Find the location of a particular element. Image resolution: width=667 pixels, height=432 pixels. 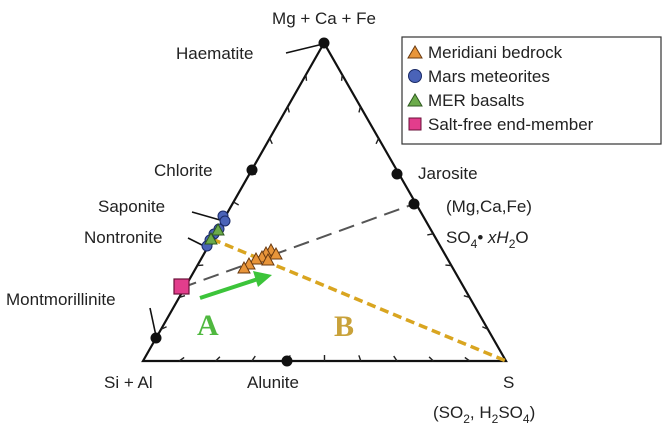

saponite-leader is located at coordinates (206, 216).